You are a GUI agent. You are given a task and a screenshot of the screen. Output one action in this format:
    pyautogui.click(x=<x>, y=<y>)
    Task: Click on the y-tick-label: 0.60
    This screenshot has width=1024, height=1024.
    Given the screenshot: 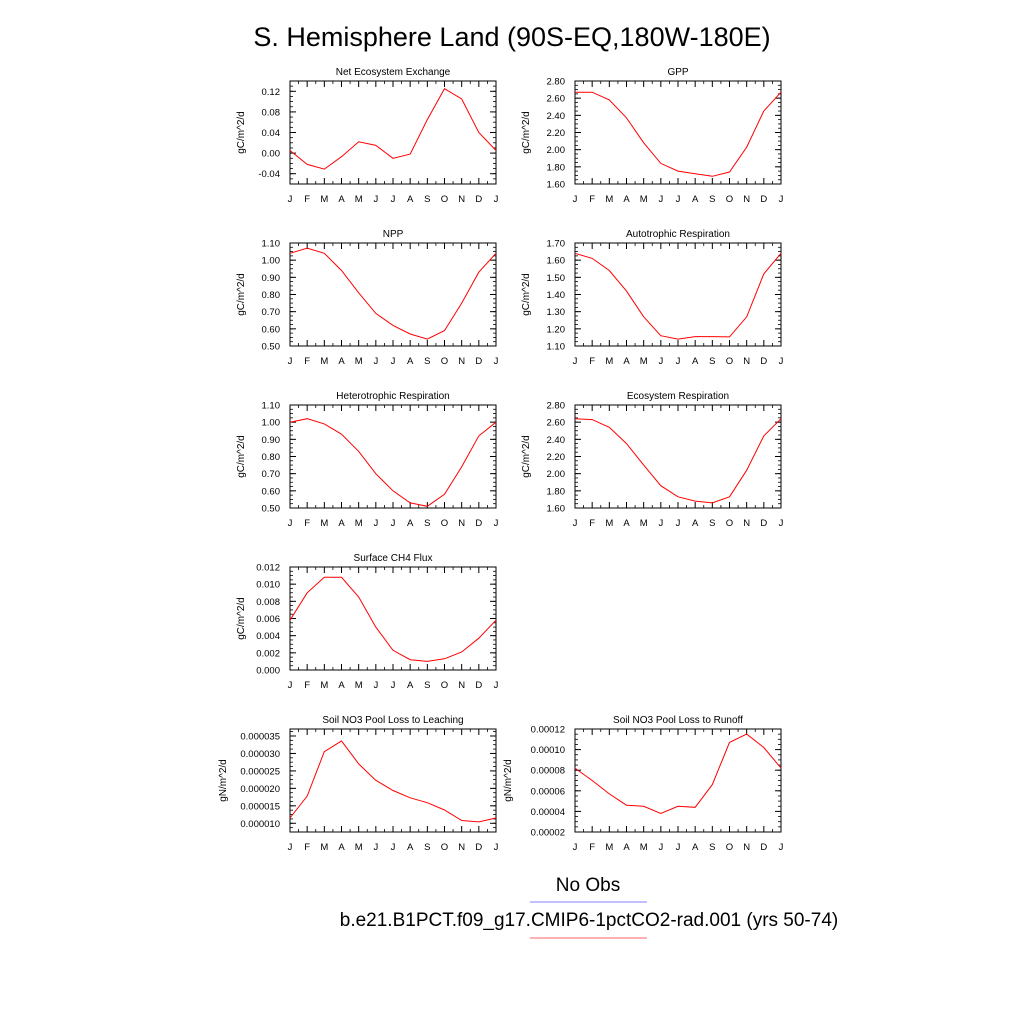 What is the action you would take?
    pyautogui.click(x=271, y=329)
    